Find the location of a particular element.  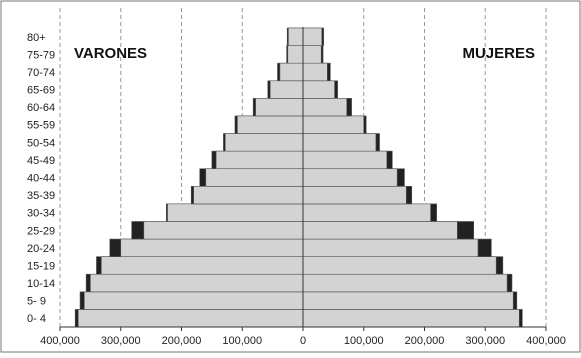

age-group-label: 20-24 is located at coordinates (41, 249).